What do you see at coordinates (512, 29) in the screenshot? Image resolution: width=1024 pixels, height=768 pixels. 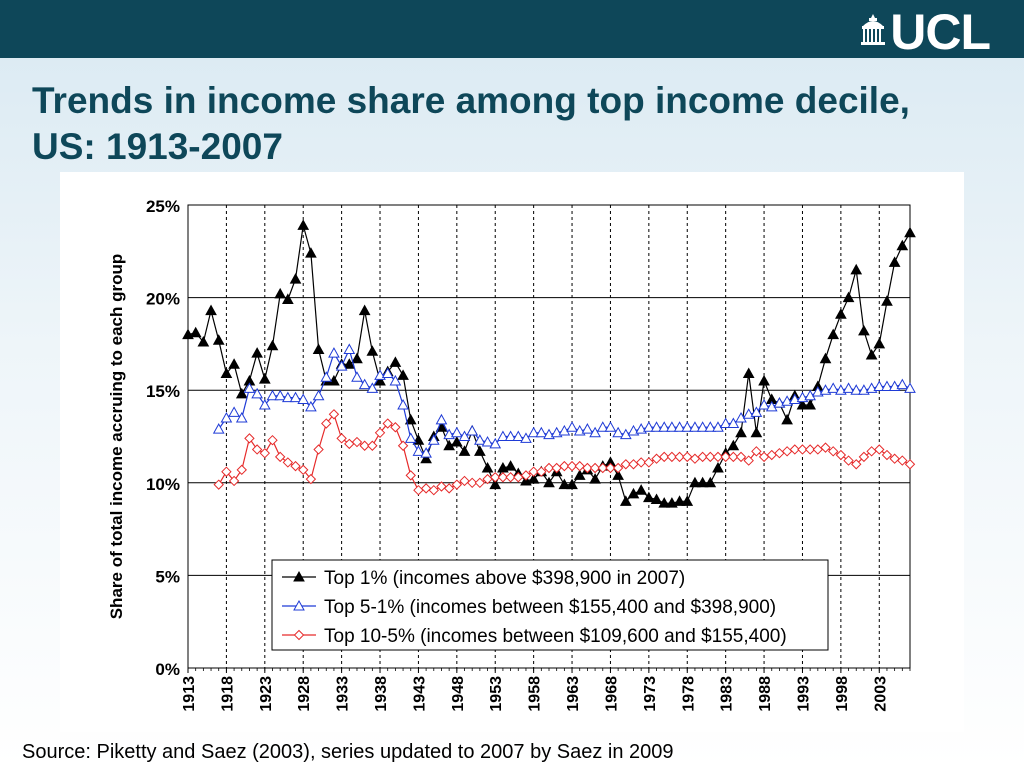 I see `header-bar: UCL` at bounding box center [512, 29].